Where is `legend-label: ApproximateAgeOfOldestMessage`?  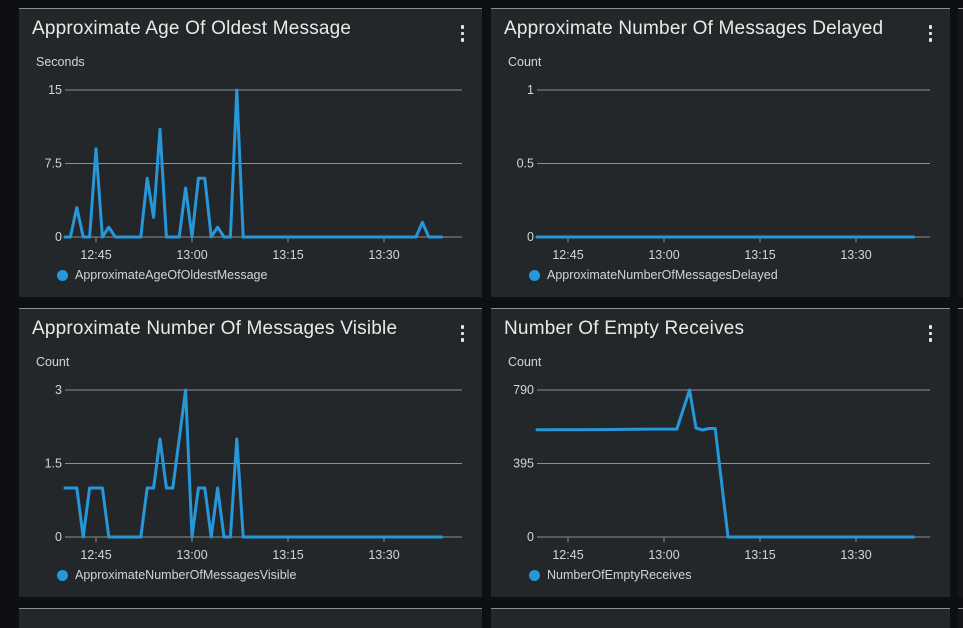 legend-label: ApproximateAgeOfOldestMessage is located at coordinates (171, 275).